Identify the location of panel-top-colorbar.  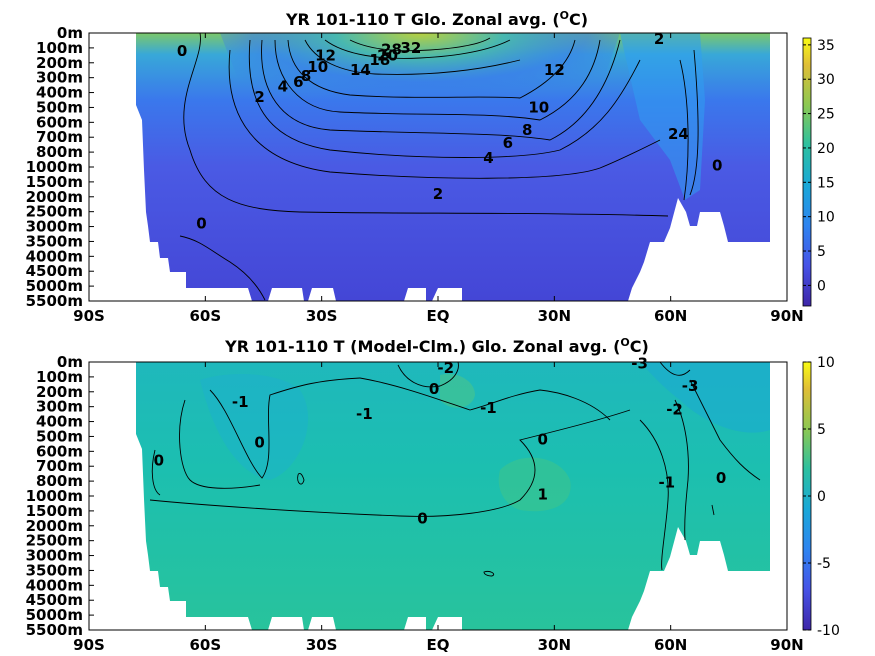
(807, 172).